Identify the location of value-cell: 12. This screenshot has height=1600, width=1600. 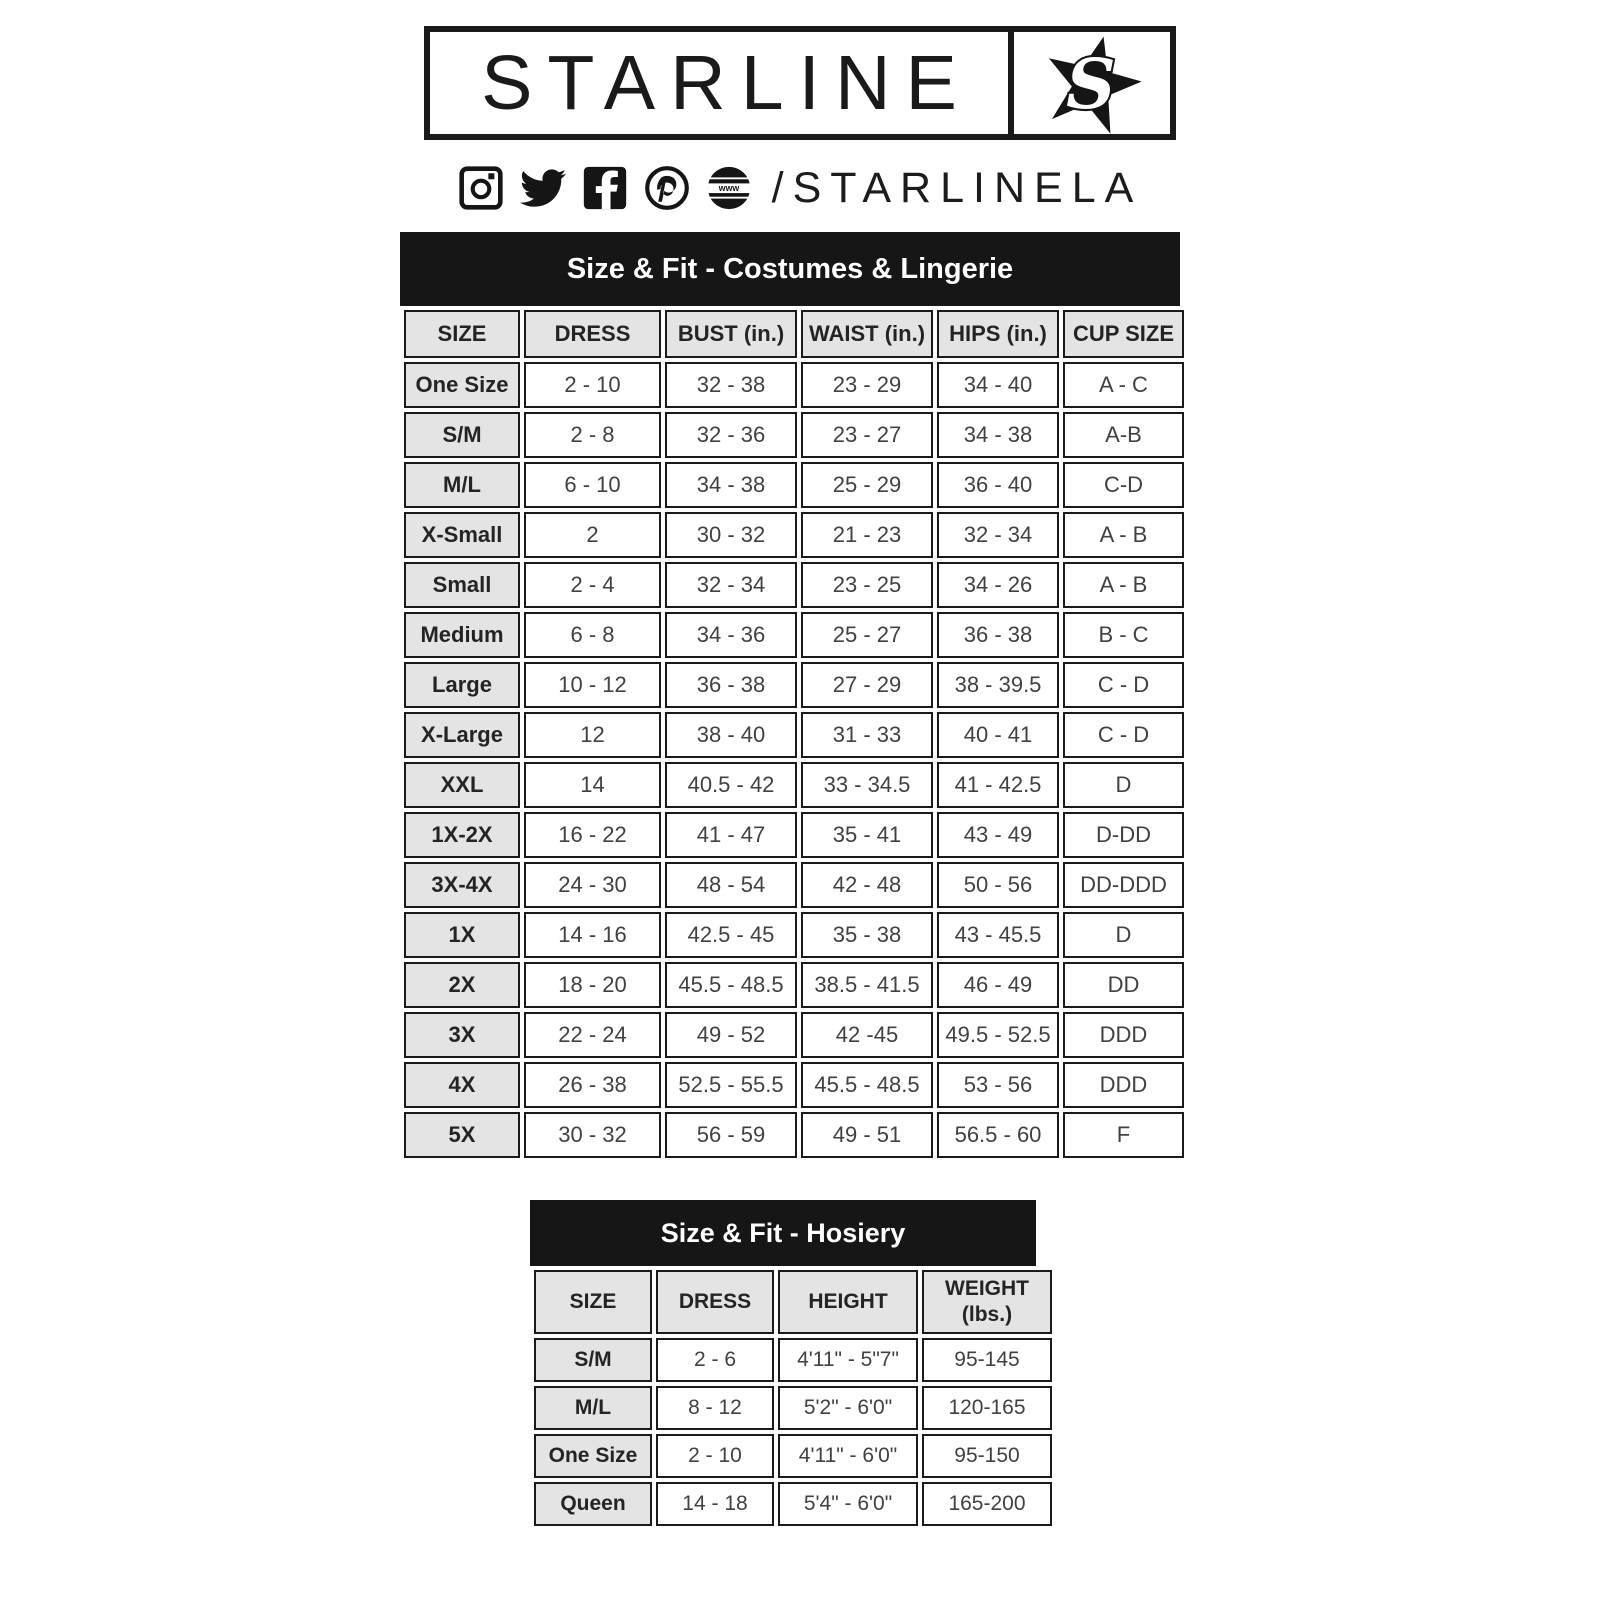
(592, 735).